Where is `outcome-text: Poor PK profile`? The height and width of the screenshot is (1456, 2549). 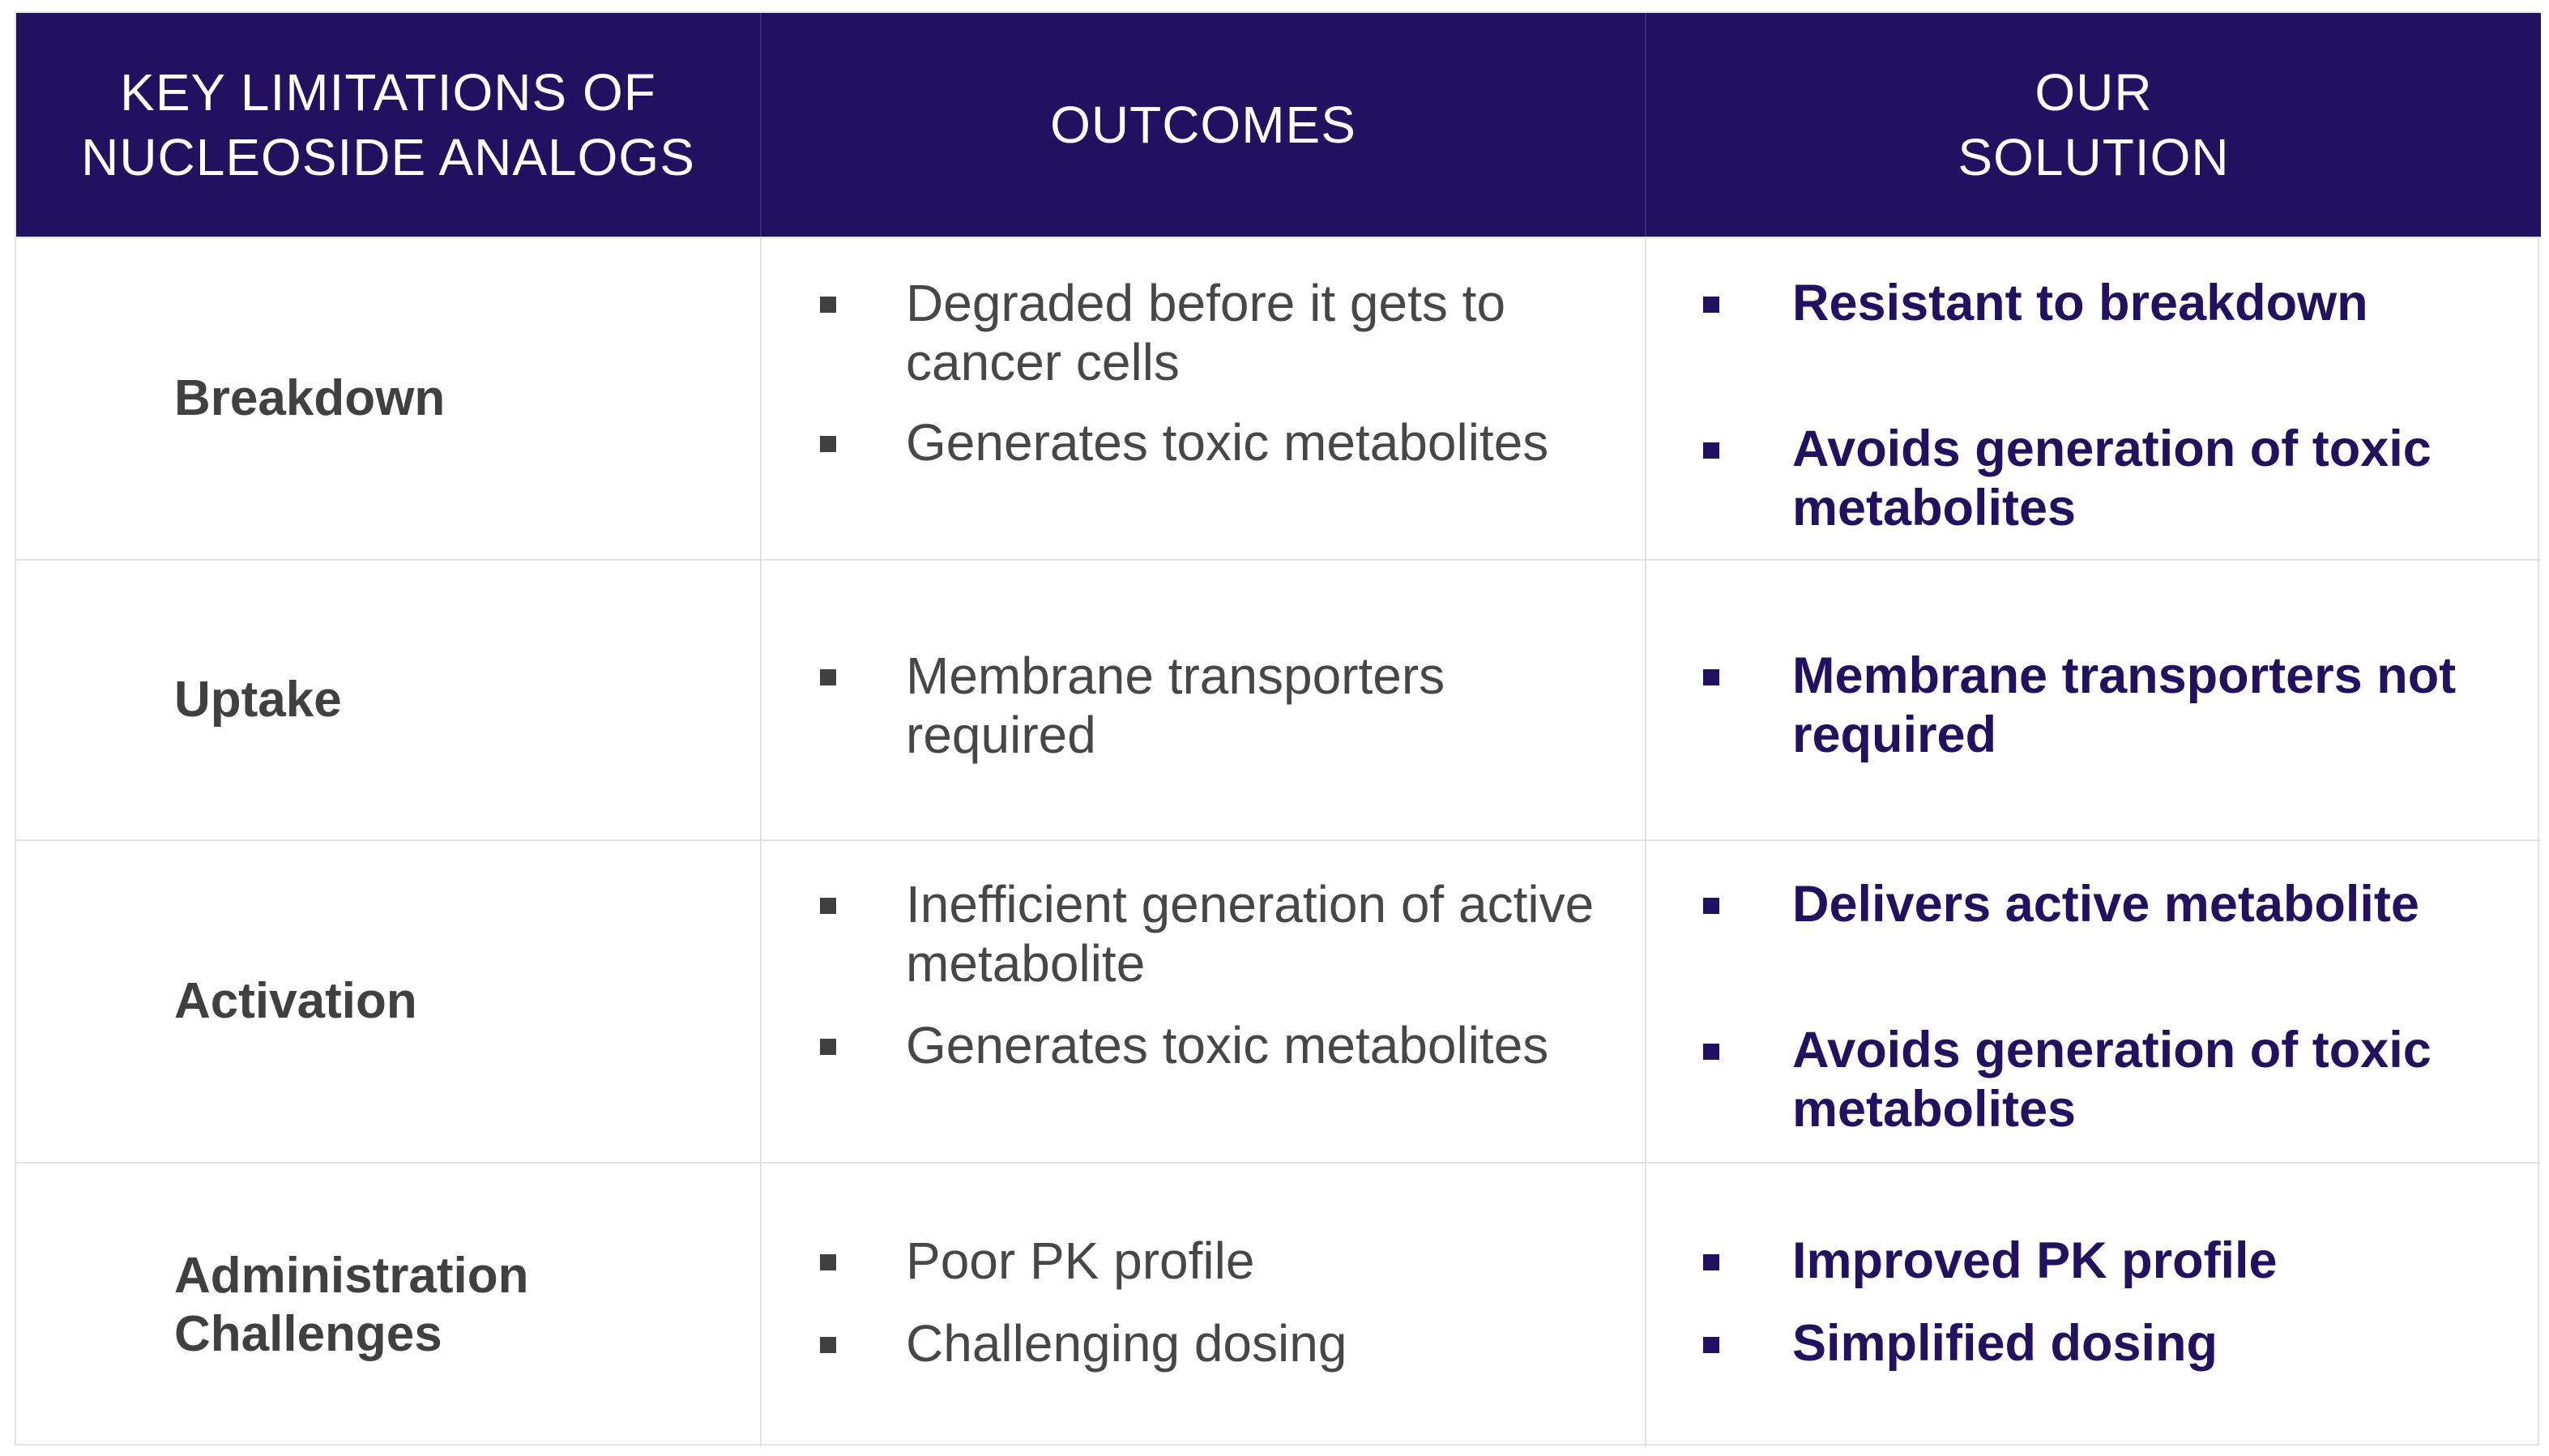
outcome-text: Poor PK profile is located at coordinates (1080, 1261).